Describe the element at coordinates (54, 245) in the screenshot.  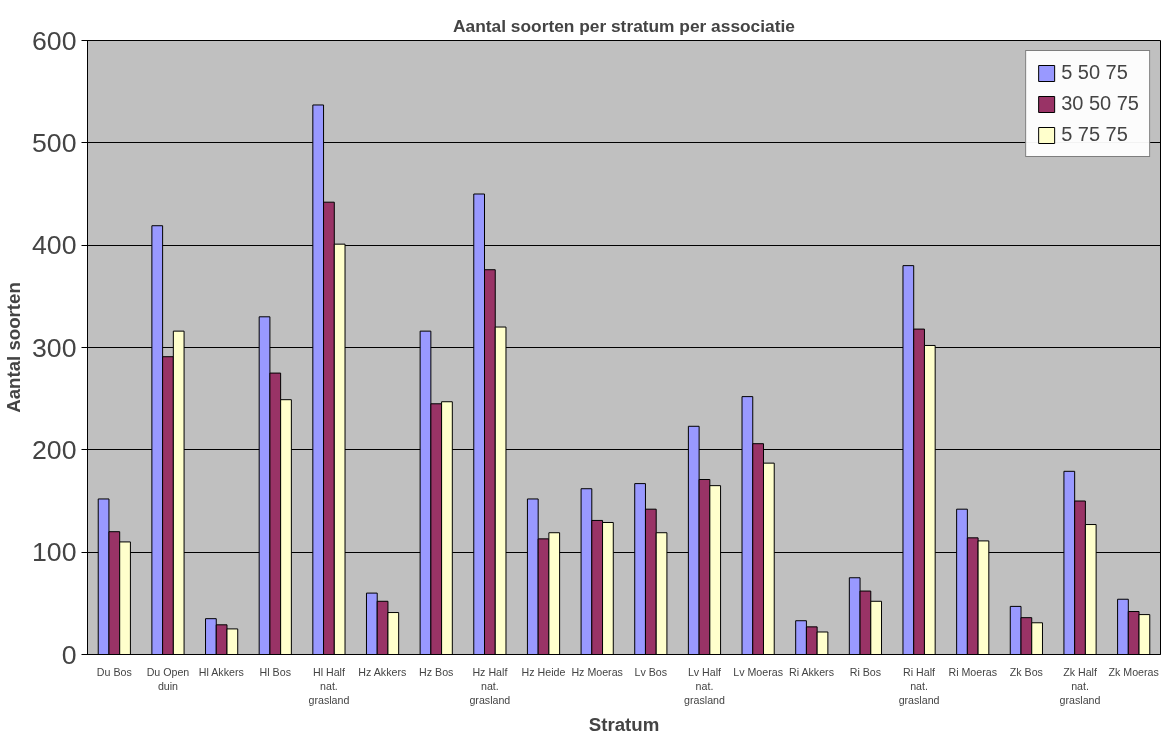
I see `y-tick-label: 400` at that location.